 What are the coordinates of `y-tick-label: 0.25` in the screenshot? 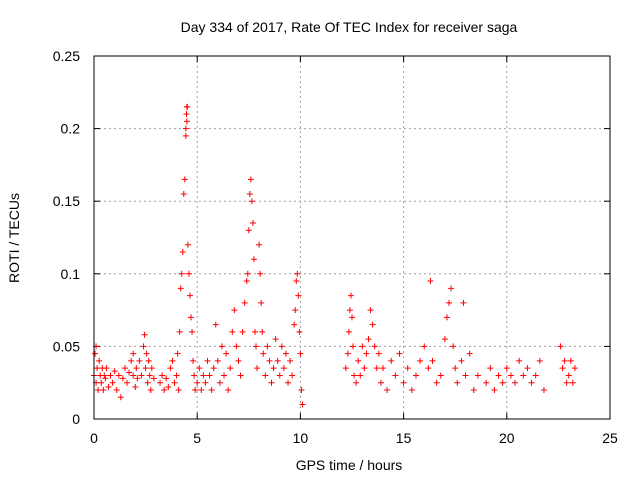 It's located at (66, 56).